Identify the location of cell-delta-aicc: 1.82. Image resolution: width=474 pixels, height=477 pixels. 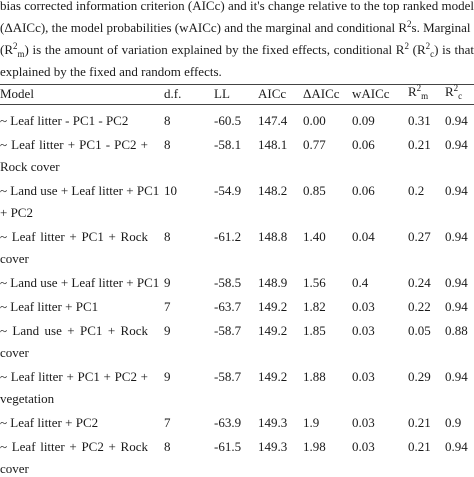
(314, 306).